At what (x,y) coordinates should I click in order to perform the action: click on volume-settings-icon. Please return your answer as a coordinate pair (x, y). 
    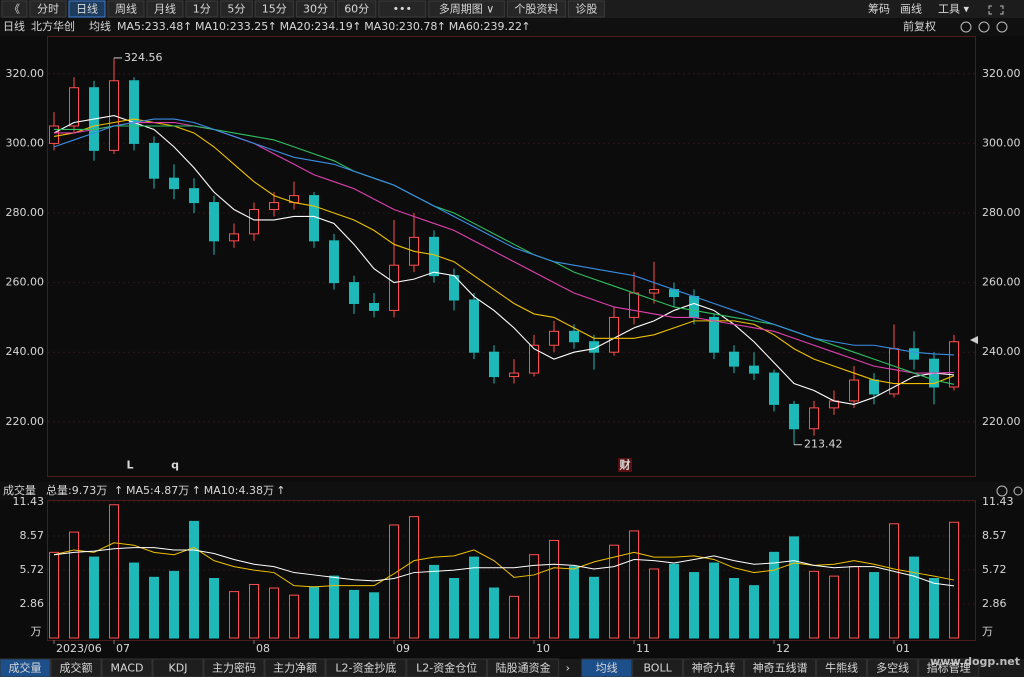
    Looking at the image, I should click on (1018, 491).